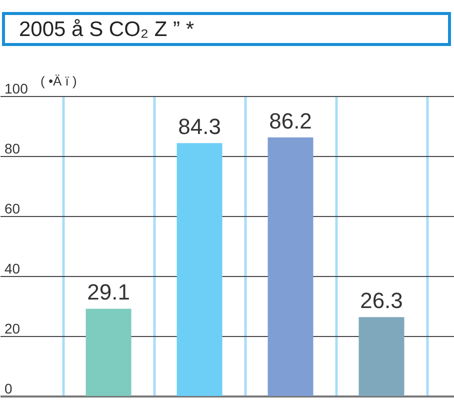  Describe the element at coordinates (108, 292) in the screenshot. I see `data-label: 29.1` at that location.